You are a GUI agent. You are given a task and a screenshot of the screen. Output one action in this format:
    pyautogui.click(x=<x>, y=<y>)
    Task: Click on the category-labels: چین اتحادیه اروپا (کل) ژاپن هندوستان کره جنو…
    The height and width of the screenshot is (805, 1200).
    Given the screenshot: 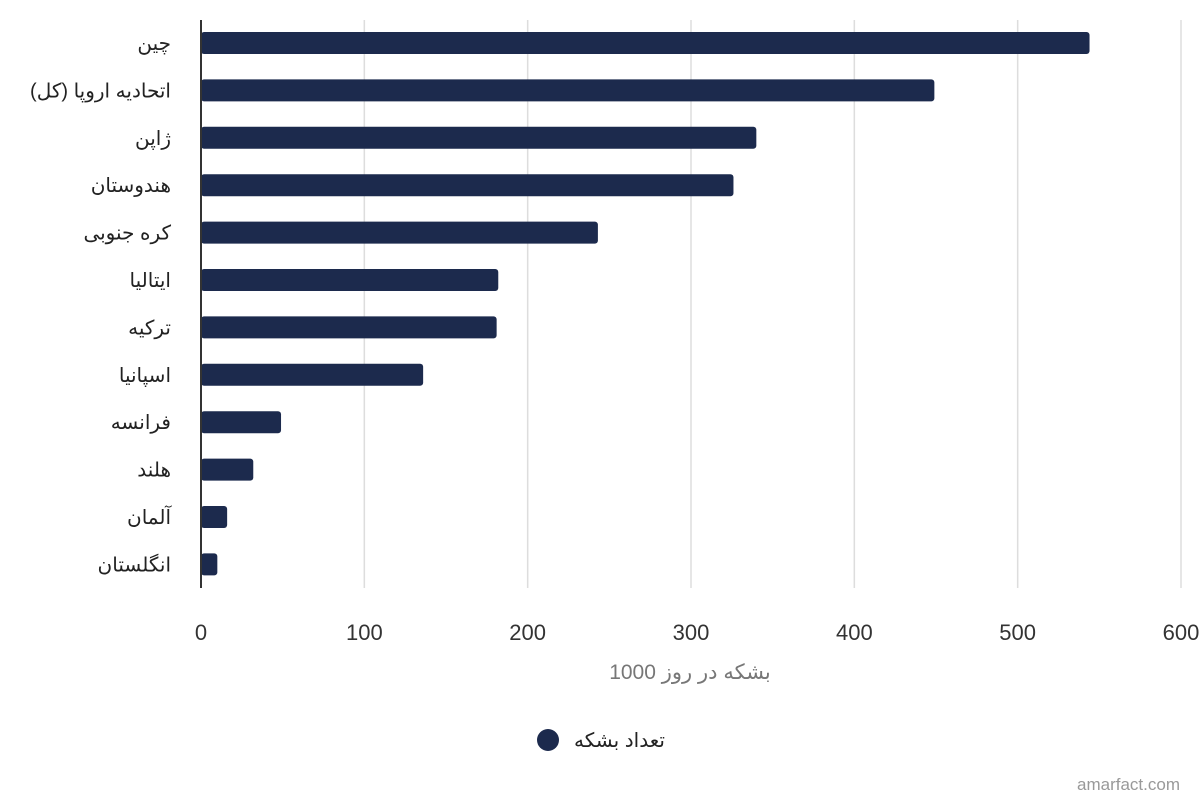 What is the action you would take?
    pyautogui.click(x=101, y=304)
    